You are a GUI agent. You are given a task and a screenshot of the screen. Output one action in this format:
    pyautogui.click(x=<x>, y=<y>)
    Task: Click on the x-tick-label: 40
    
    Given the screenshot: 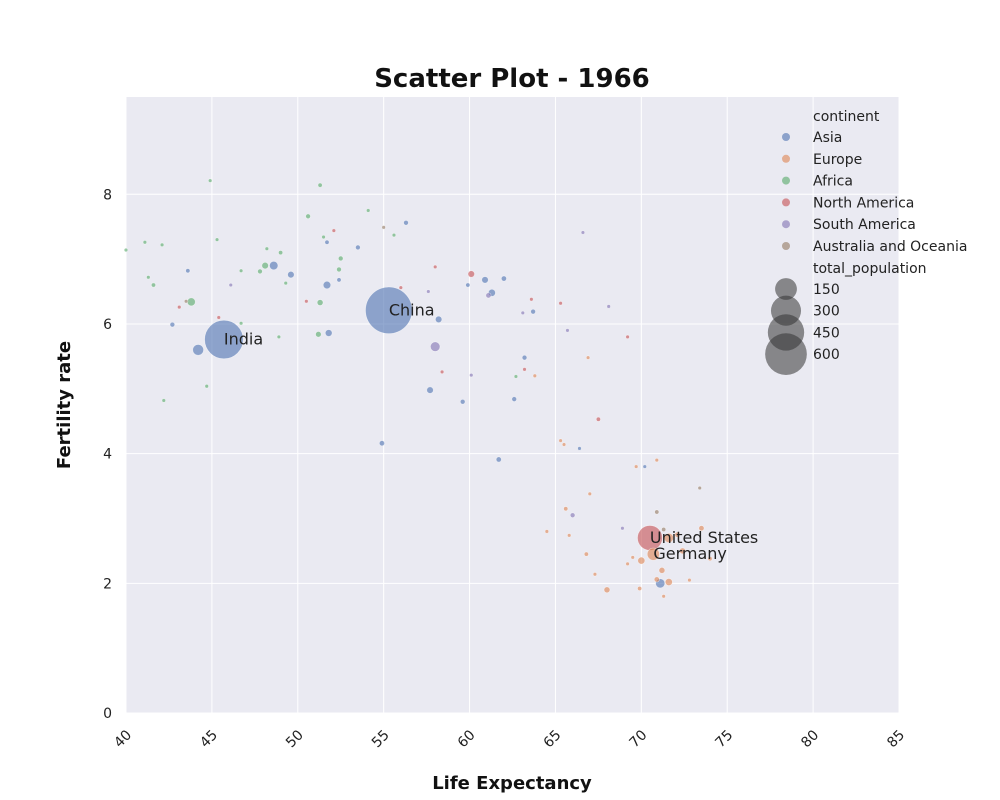 What is the action you would take?
    pyautogui.click(x=123, y=739)
    